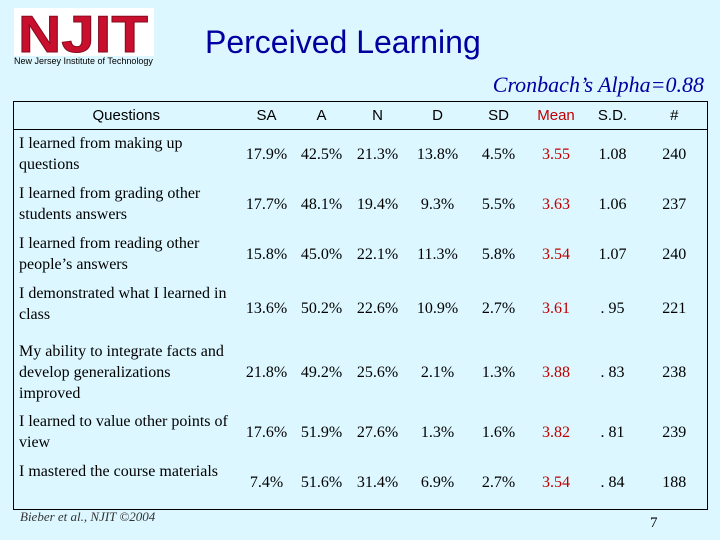  What do you see at coordinates (377, 254) in the screenshot?
I see `n-cell: 22.1%` at bounding box center [377, 254].